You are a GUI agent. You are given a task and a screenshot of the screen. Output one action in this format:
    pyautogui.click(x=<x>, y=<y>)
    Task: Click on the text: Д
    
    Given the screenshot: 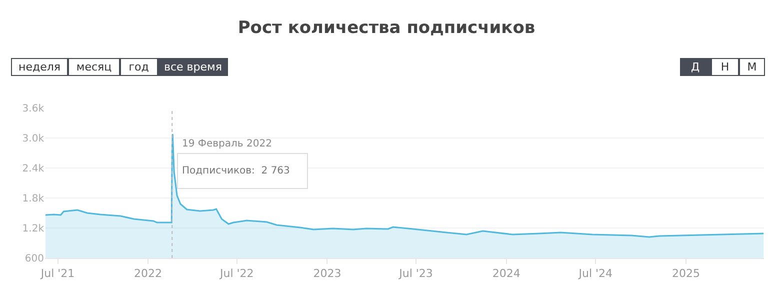 What is the action you would take?
    pyautogui.click(x=695, y=67)
    